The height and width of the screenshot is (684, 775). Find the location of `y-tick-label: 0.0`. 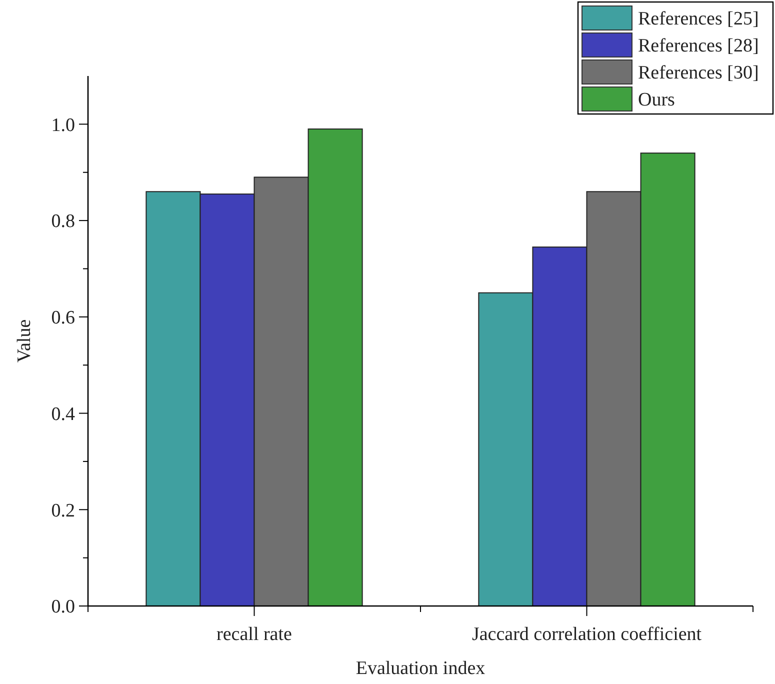

y-tick-label: 0.0 is located at coordinates (63, 607).